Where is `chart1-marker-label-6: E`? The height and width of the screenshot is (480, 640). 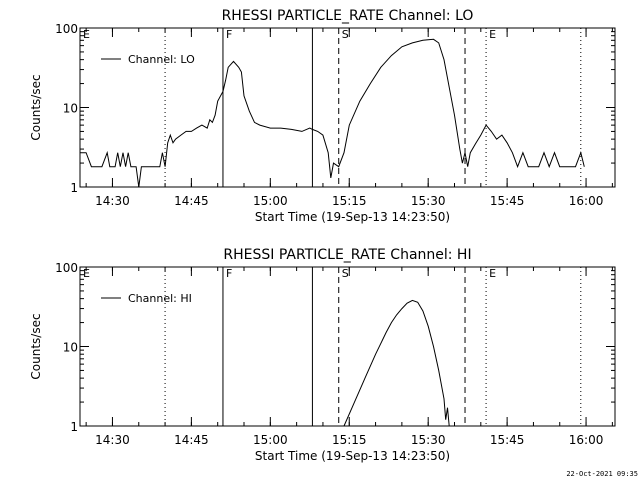 chart1-marker-label-6: E is located at coordinates (492, 34).